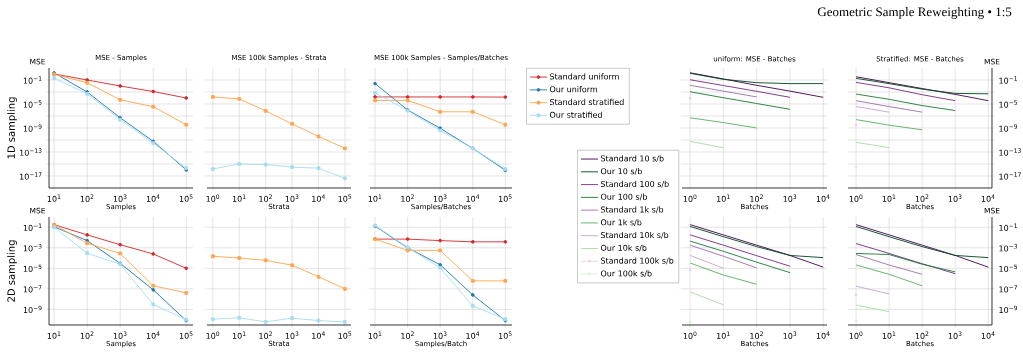 Image resolution: width=1023 pixels, height=353 pixels. What do you see at coordinates (626, 274) in the screenshot?
I see `legend-label: Our 100k s/b` at bounding box center [626, 274].